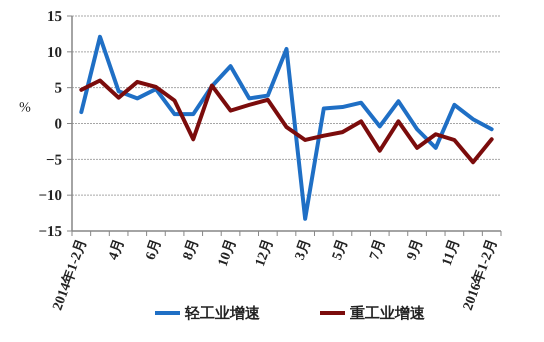  I want to click on y-tick-label: 0, so click(58, 124).